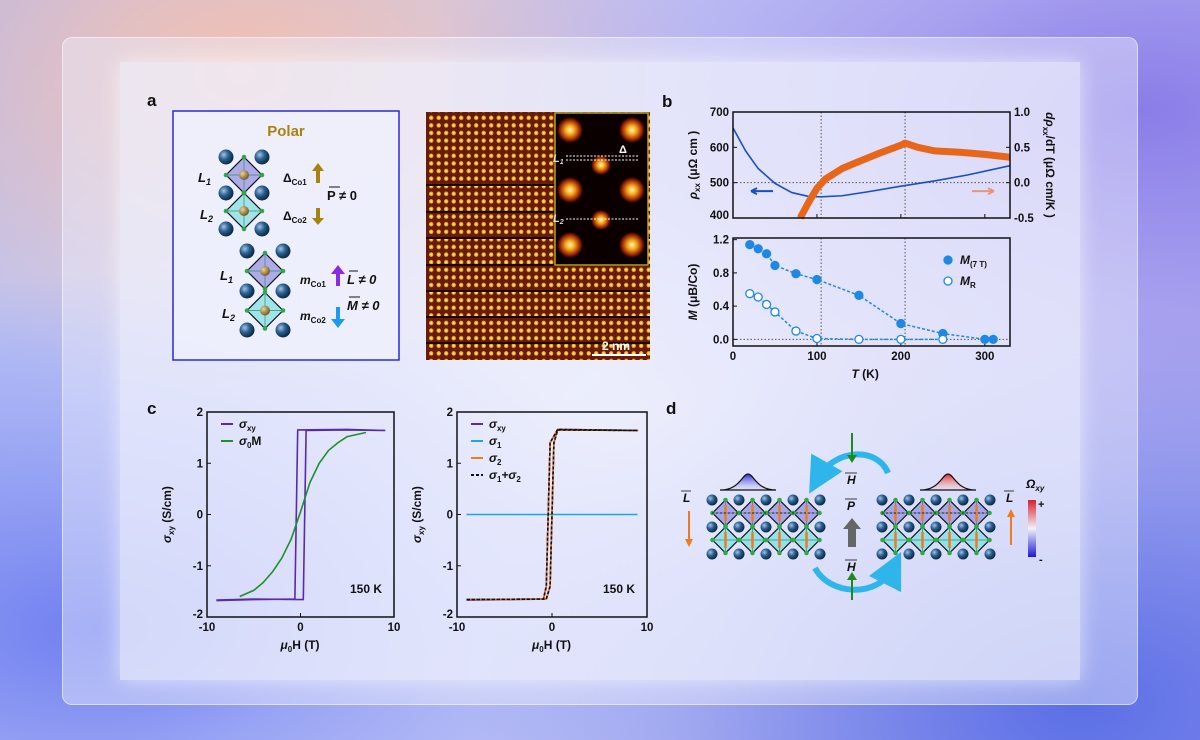  I want to click on stem-inset: L1 L2 Δ, so click(601, 189).